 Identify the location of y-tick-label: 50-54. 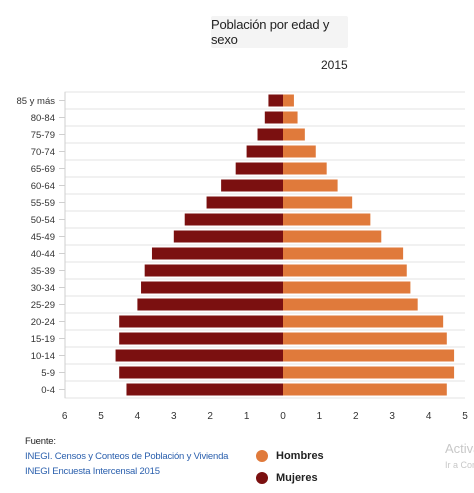
(43, 220).